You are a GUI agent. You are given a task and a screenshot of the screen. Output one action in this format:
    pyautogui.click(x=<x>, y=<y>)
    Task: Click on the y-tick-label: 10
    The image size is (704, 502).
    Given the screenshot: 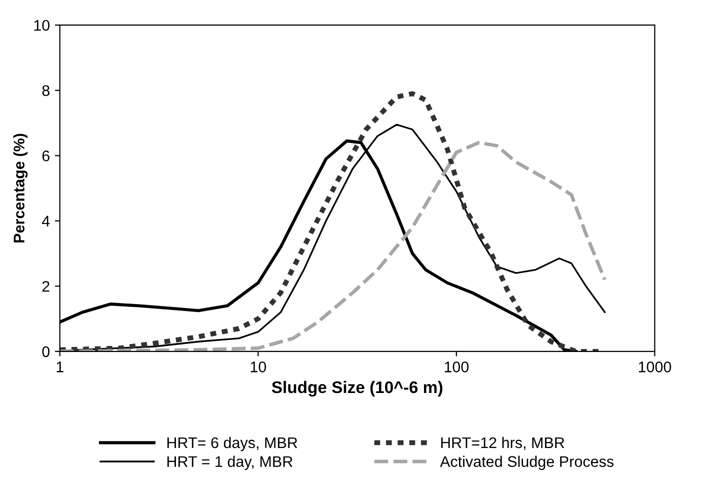 What is the action you would take?
    pyautogui.click(x=42, y=25)
    